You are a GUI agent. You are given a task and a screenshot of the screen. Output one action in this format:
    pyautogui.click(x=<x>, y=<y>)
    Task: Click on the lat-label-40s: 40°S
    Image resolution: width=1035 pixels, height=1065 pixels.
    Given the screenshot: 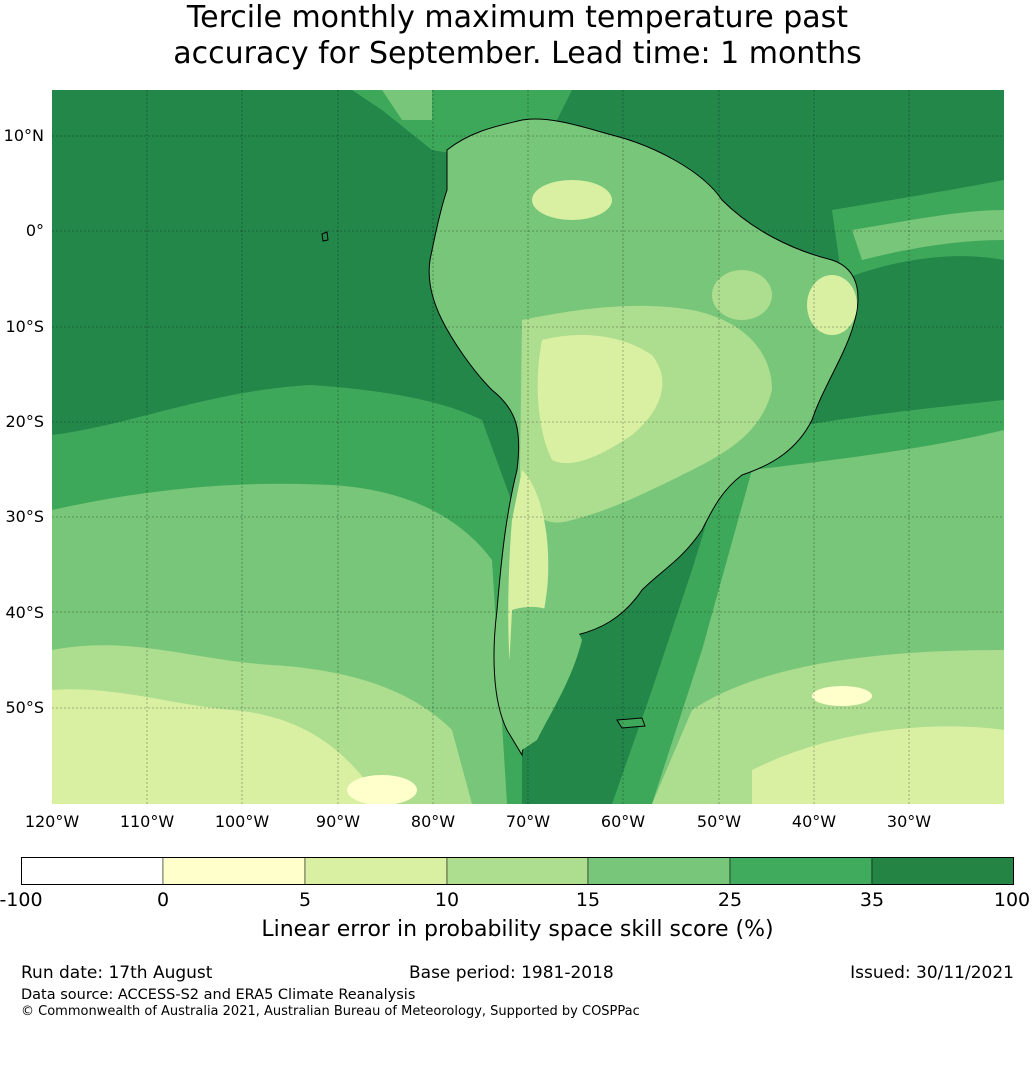 What is the action you would take?
    pyautogui.click(x=24, y=612)
    